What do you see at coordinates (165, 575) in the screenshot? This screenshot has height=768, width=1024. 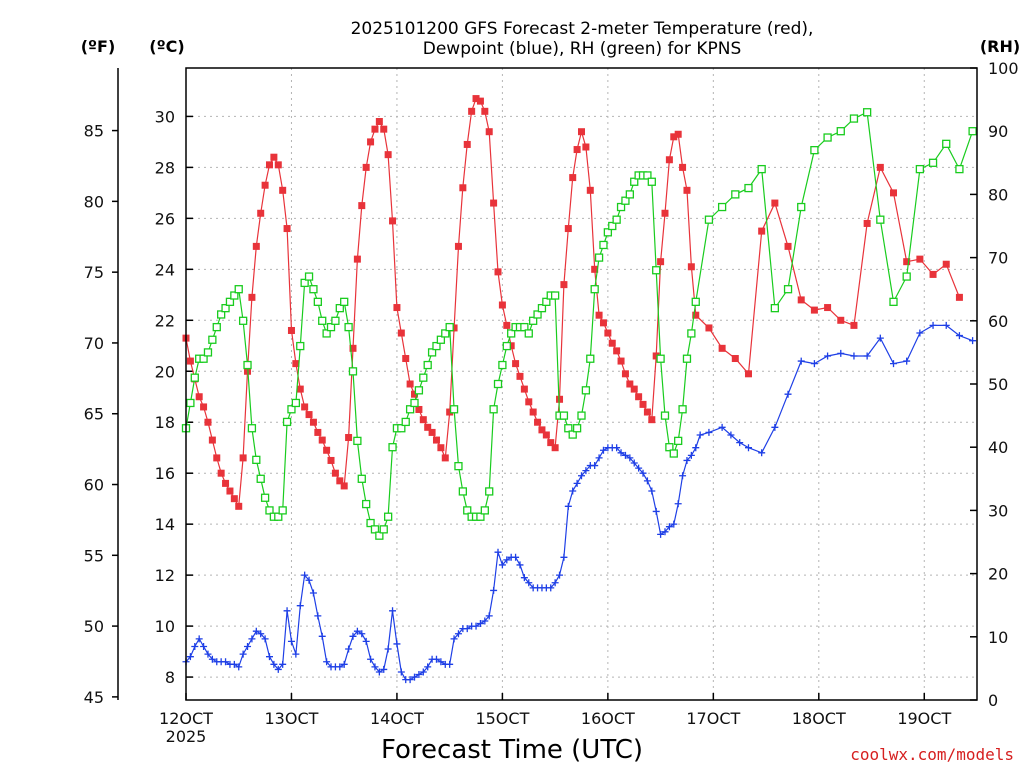 I see `celsius-tick-label: 12` at bounding box center [165, 575].